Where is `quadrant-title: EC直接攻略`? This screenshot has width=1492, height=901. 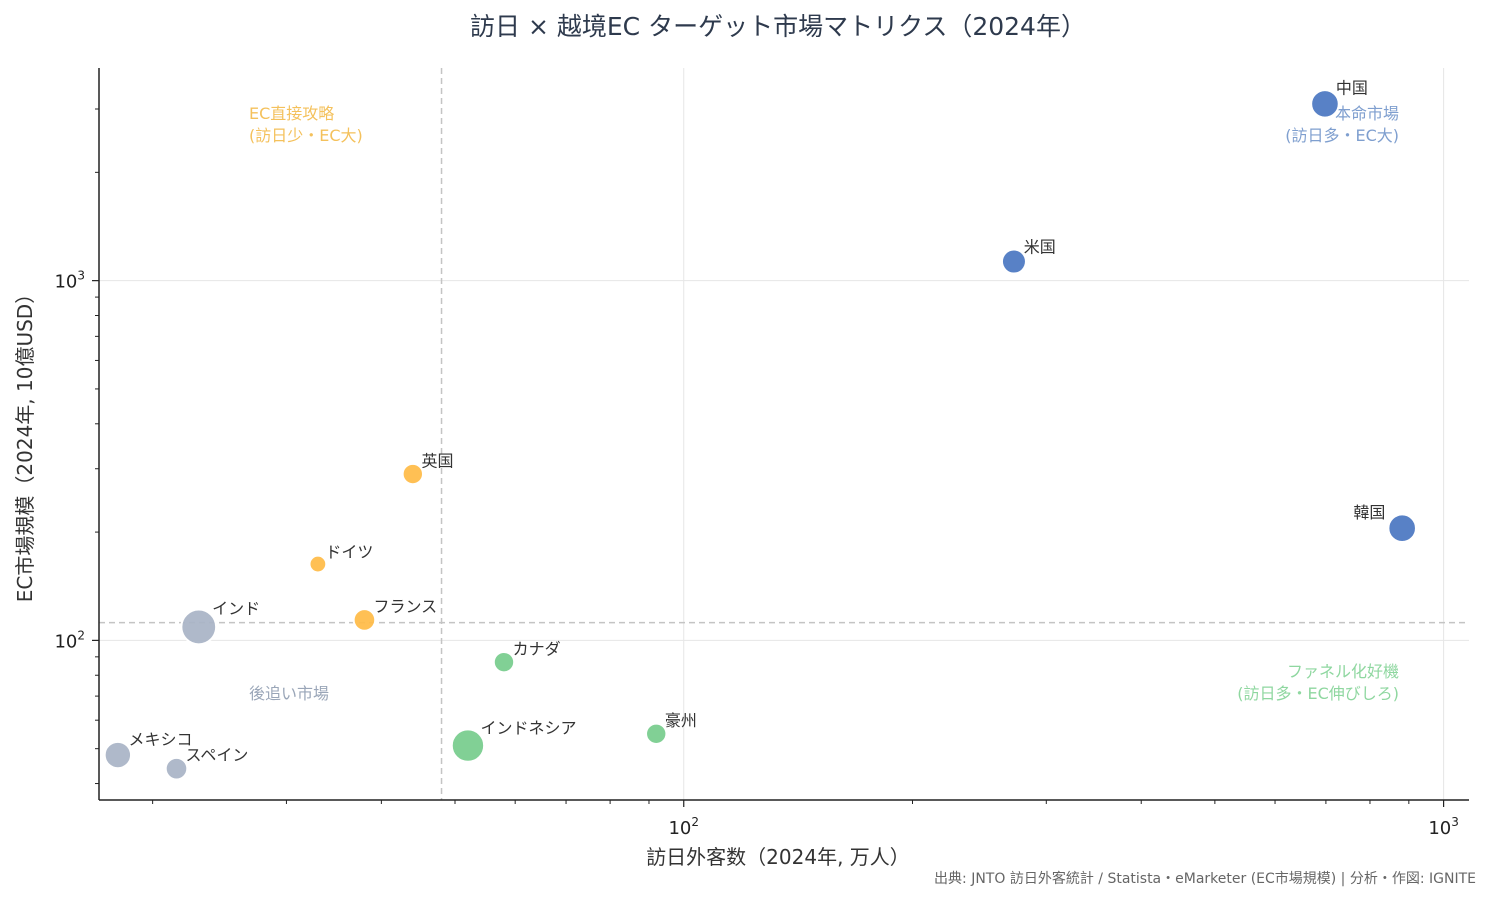
quadrant-title: EC直接攻略 is located at coordinates (291, 113).